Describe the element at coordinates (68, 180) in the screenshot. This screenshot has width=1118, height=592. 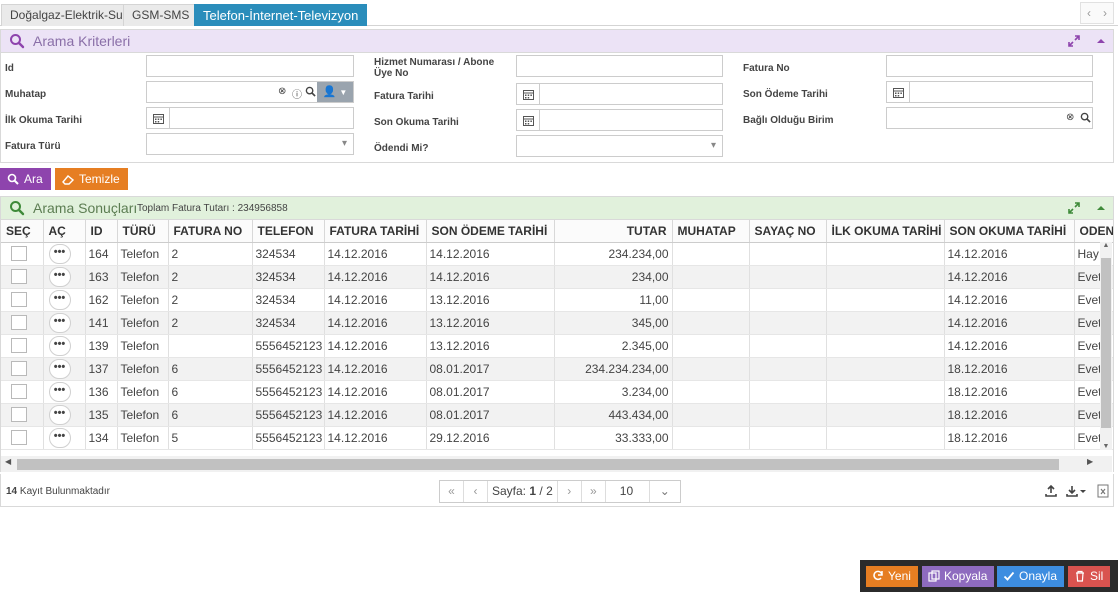
I see `eraser-icon` at that location.